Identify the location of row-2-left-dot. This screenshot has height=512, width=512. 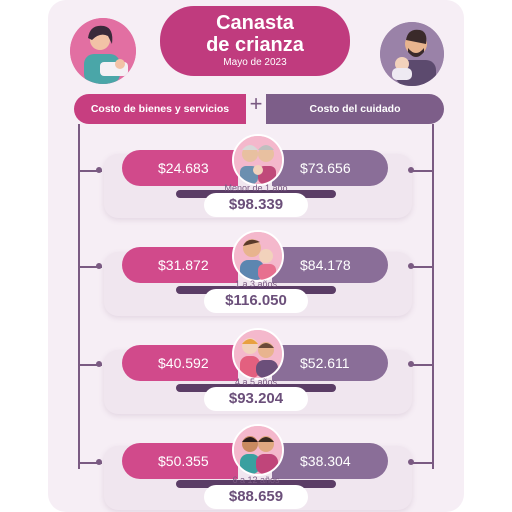
(99, 266).